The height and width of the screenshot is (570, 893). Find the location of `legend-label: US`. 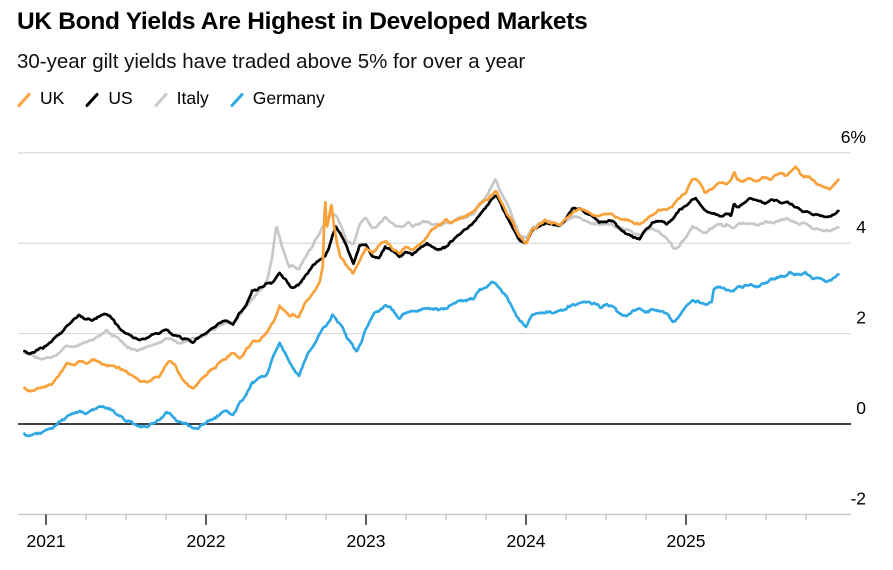

legend-label: US is located at coordinates (120, 98).